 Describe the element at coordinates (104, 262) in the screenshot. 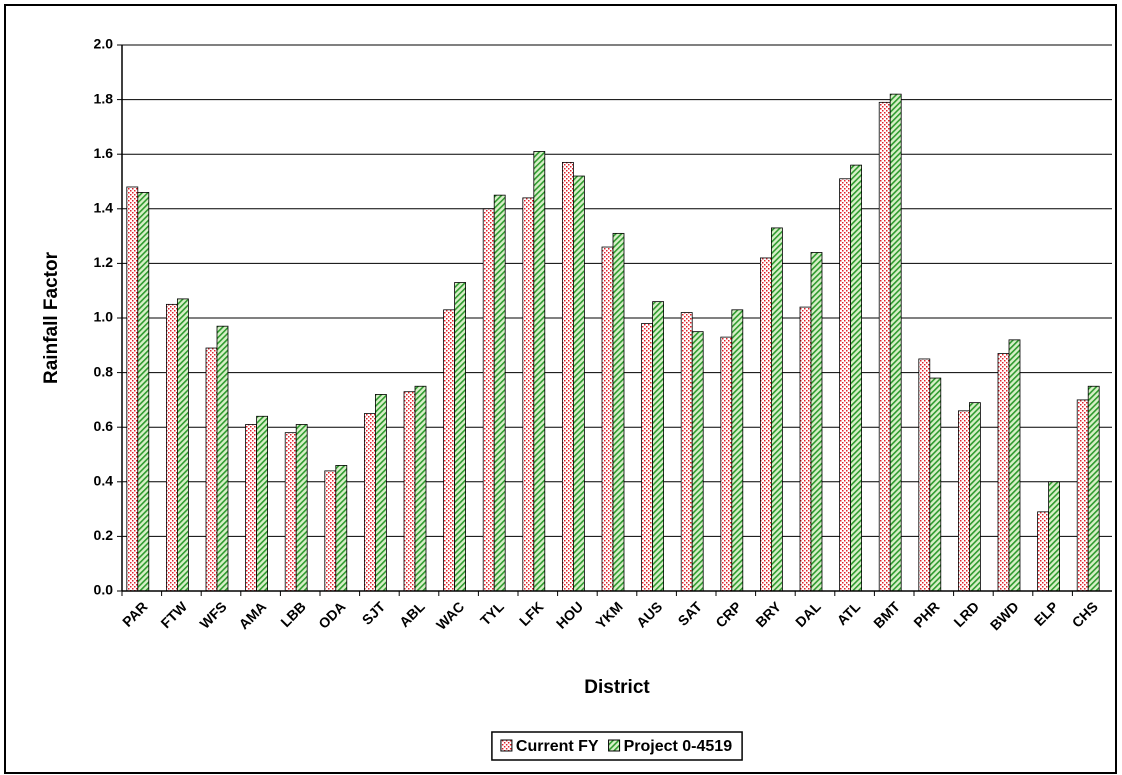

I see `y-tick-label: 1.2` at that location.